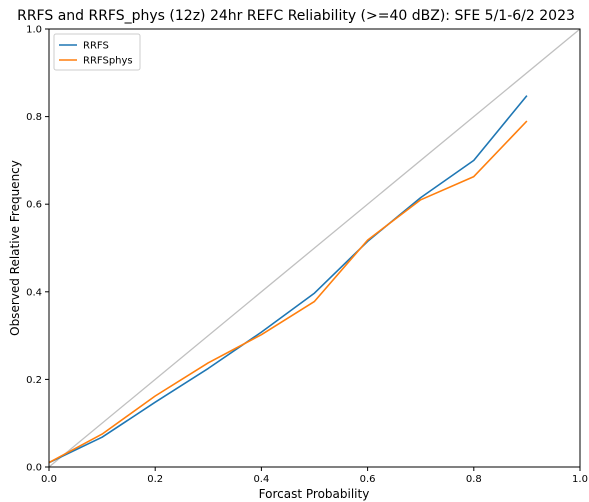 This screenshot has width=589, height=502. I want to click on y-tick-label: 0.8, so click(34, 117).